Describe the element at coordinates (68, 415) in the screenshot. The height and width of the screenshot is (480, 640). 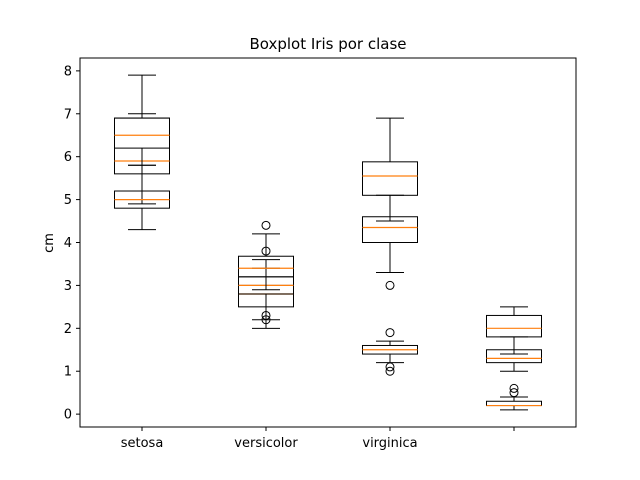
I see `y-tick-label: 0` at that location.